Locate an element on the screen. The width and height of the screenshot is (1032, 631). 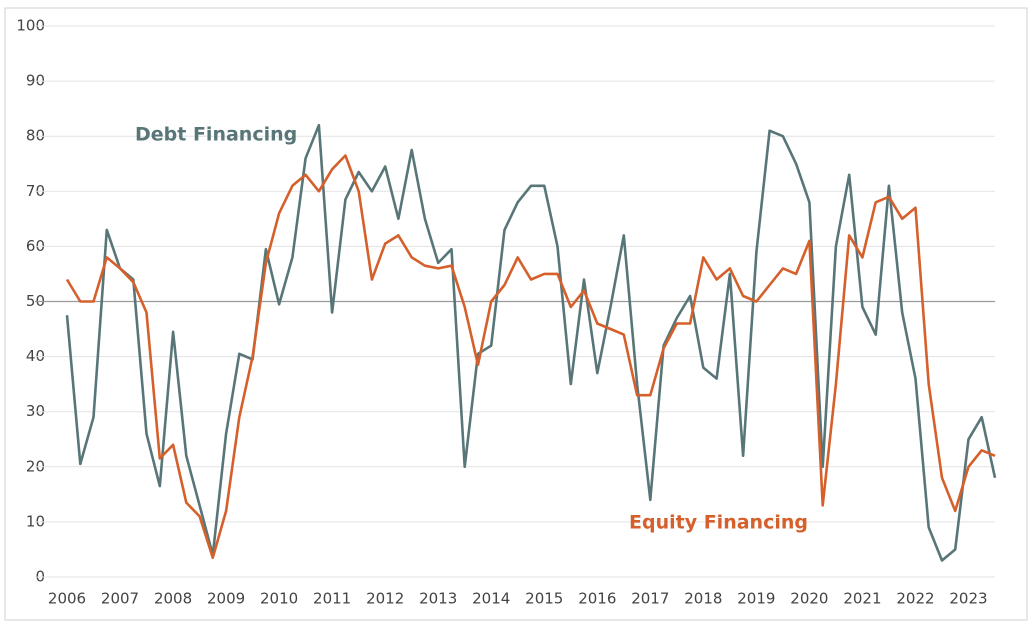
x-tick-label: 2008 is located at coordinates (173, 599).